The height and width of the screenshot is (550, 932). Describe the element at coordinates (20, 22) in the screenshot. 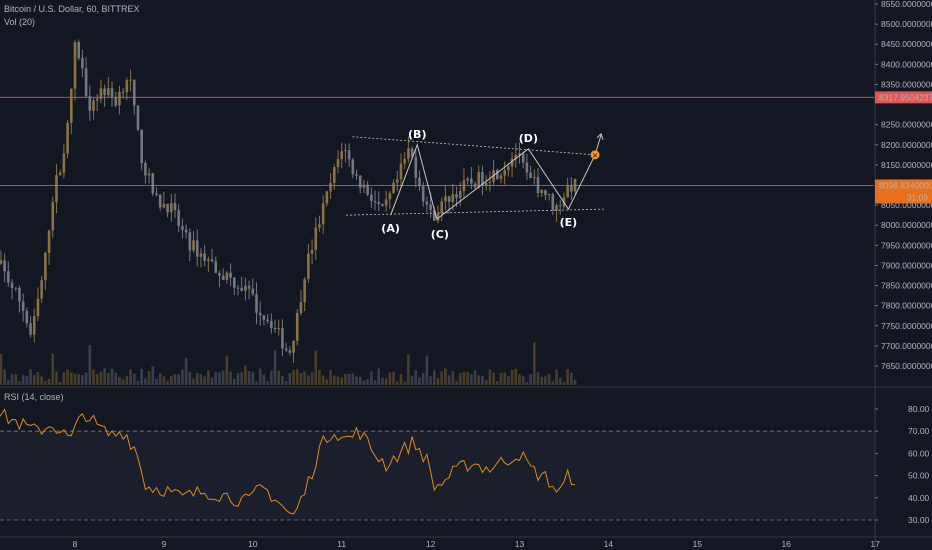

I see `volume-legend: Vol (20)` at that location.